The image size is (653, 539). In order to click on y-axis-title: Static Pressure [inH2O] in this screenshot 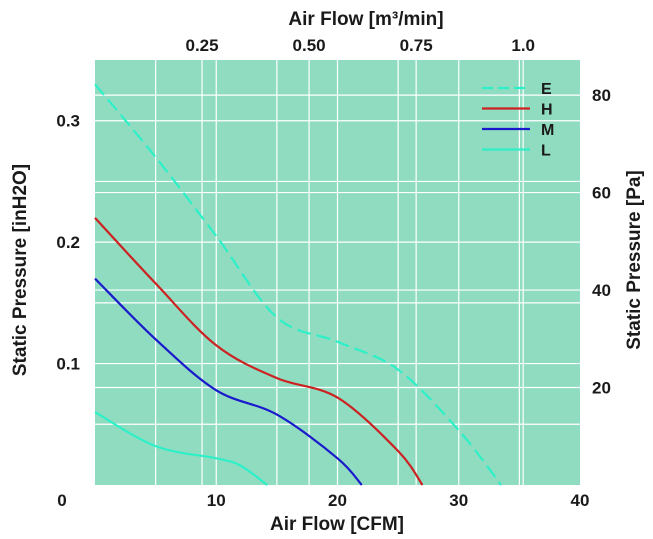, I will do `click(20, 270)`.